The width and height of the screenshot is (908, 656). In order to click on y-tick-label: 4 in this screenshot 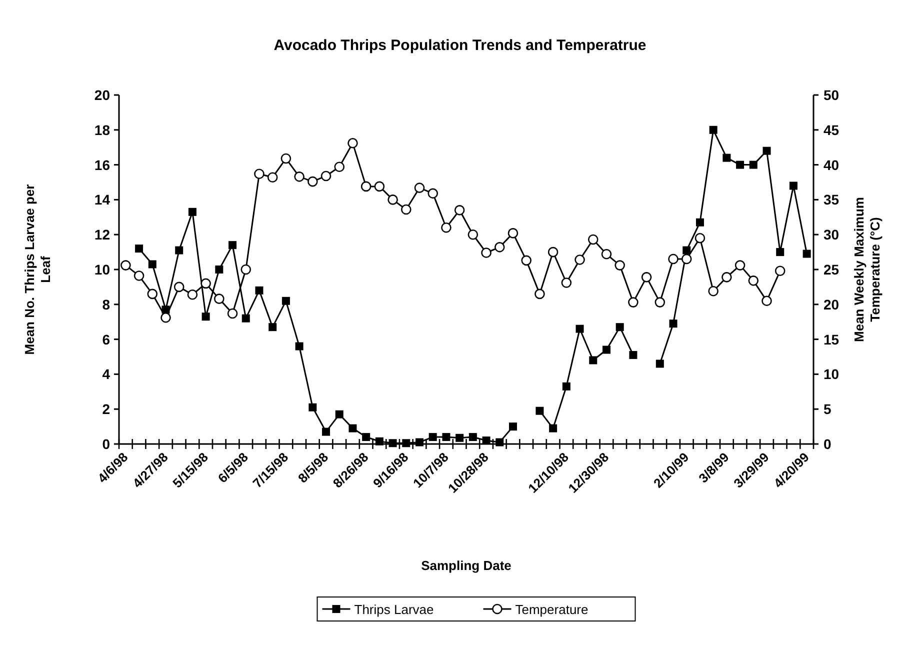, I will do `click(106, 374)`.